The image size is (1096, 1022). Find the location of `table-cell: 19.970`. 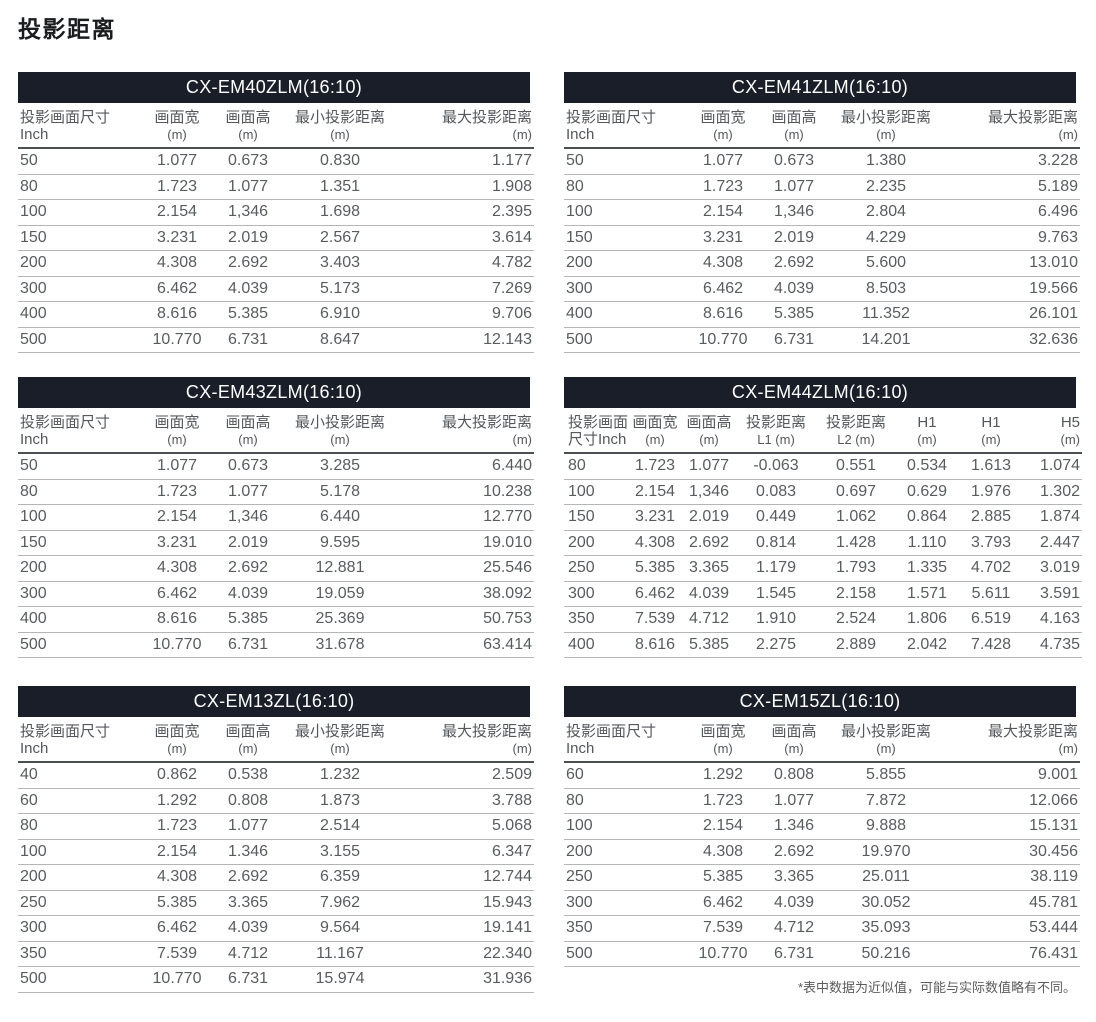

table-cell: 19.970 is located at coordinates (886, 852).